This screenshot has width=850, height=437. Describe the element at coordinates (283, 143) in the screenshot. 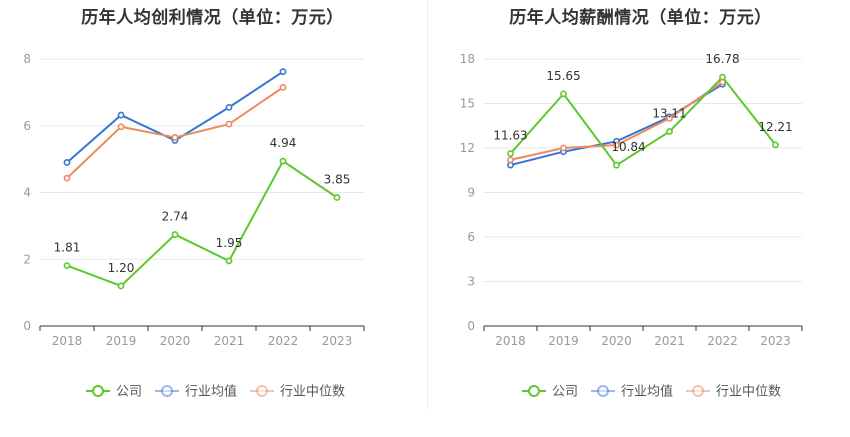

I see `data-label: 4.94` at that location.